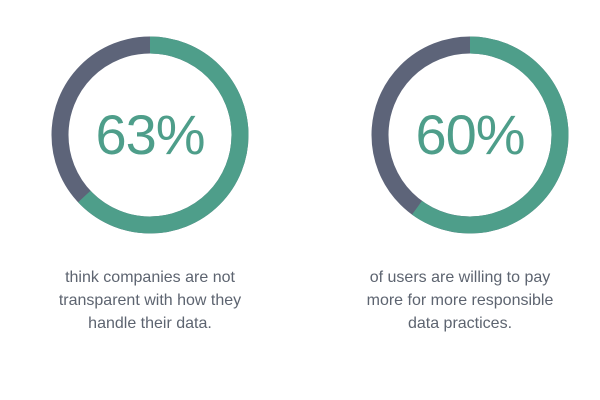 The width and height of the screenshot is (600, 400). What do you see at coordinates (460, 323) in the screenshot?
I see `caption-line: data practices.` at bounding box center [460, 323].